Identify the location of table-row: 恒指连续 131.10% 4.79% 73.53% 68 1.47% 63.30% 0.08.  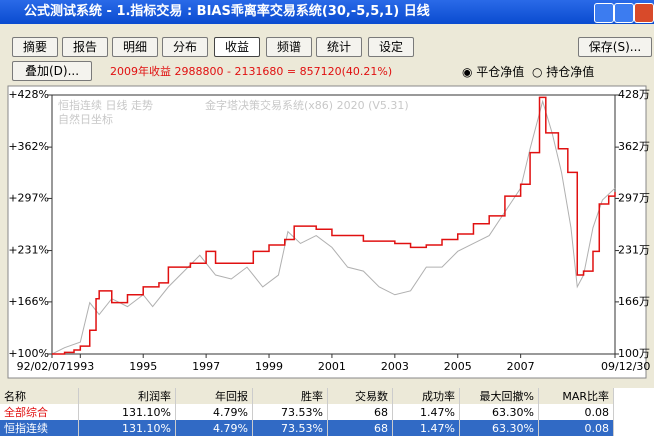
(307, 428).